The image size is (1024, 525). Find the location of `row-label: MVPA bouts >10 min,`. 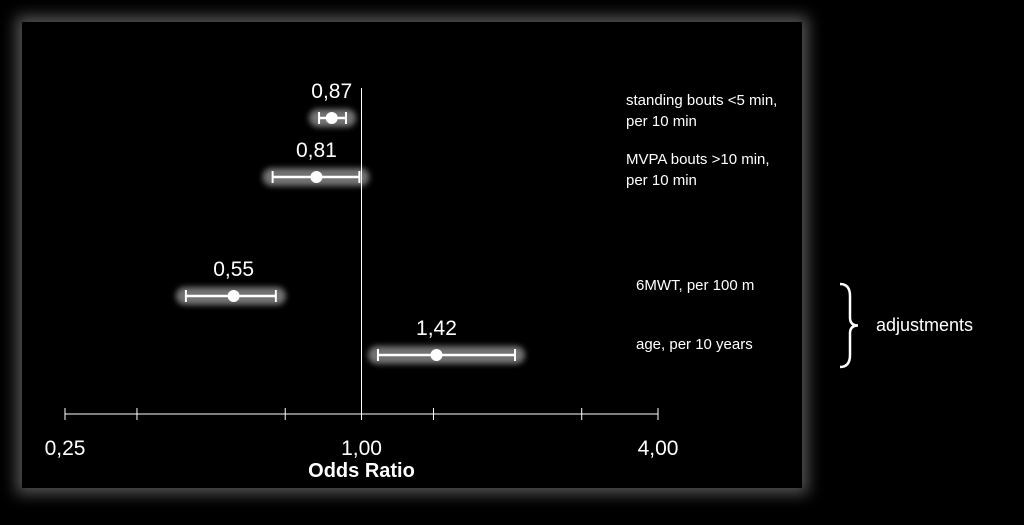

row-label: MVPA bouts >10 min, is located at coordinates (698, 159).